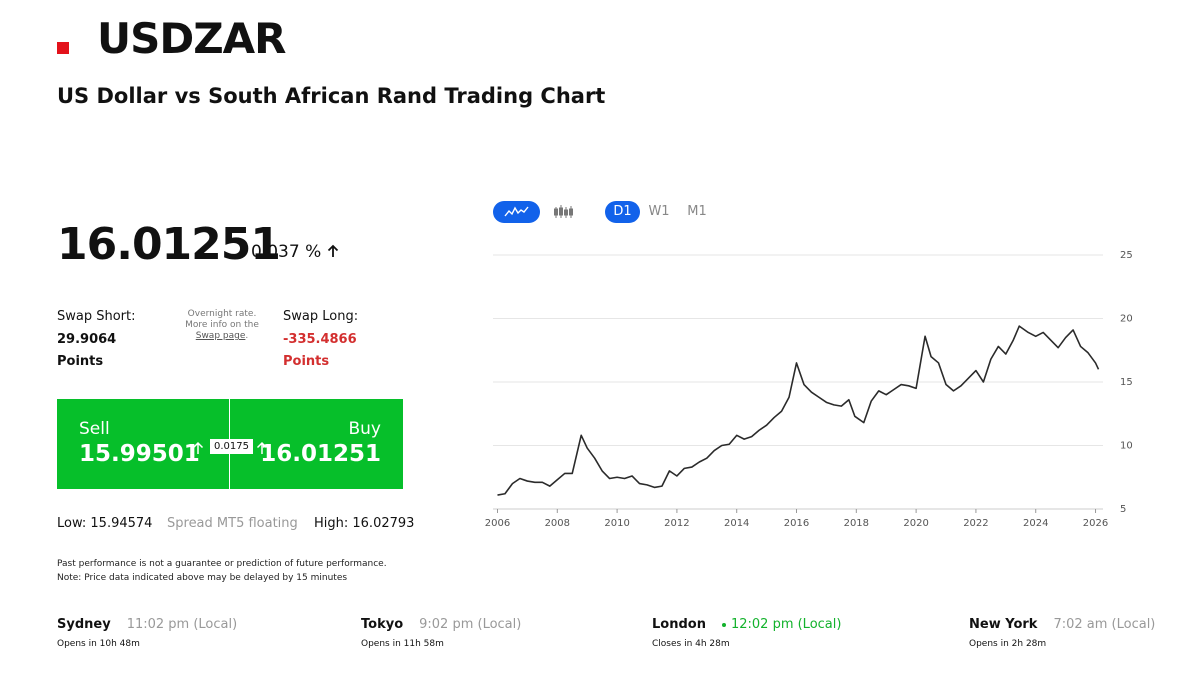 This screenshot has width=1182, height=695. I want to click on buy-arrow, so click(262, 447).